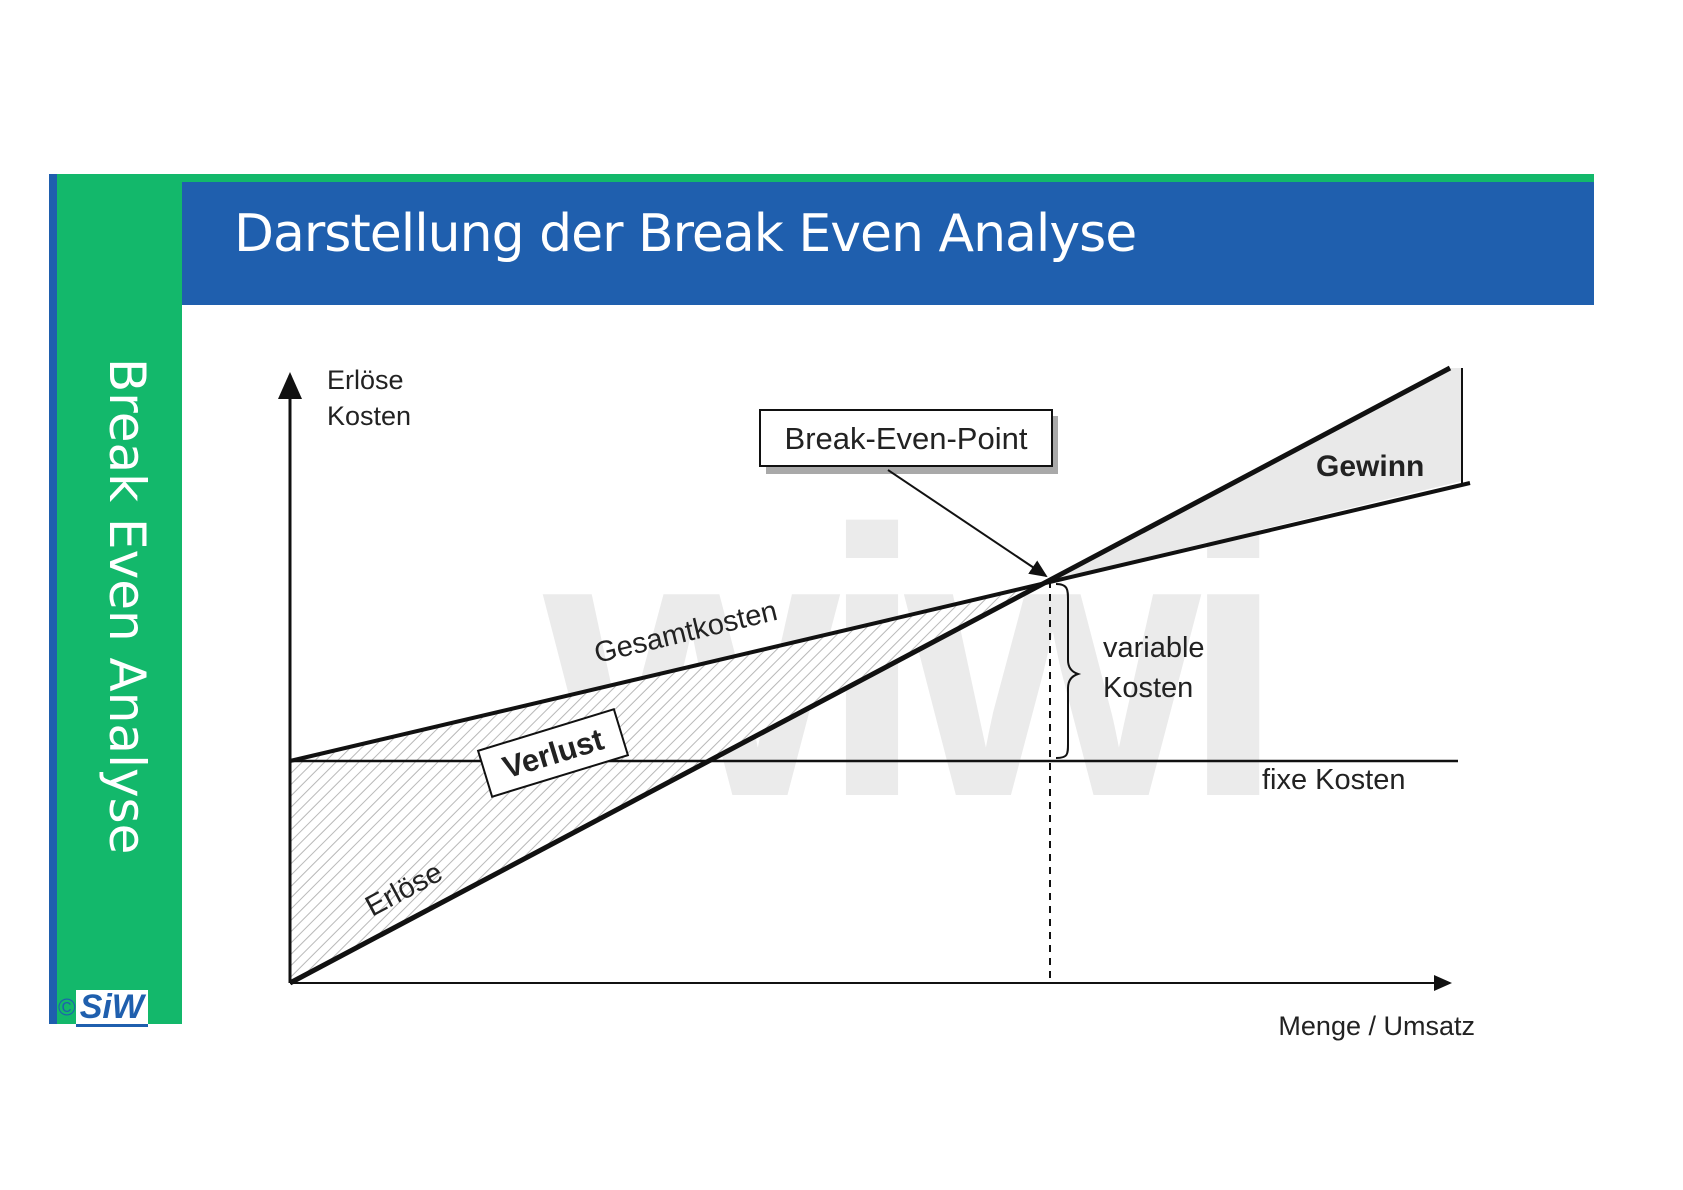  I want to click on side-title: Break Even Analyse, so click(127, 606).